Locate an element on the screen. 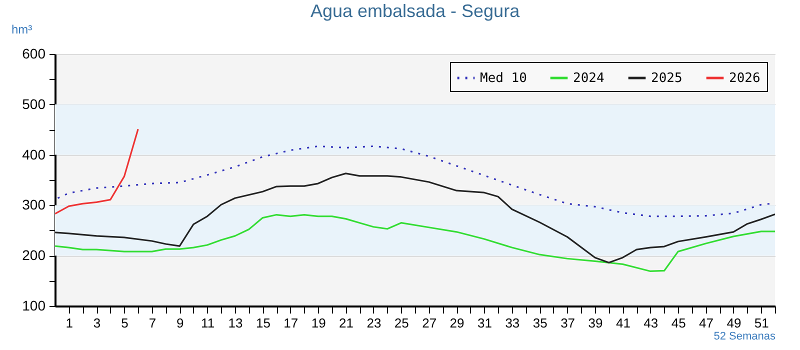 This screenshot has width=800, height=350. y-axis-title: hm³ is located at coordinates (22, 29).